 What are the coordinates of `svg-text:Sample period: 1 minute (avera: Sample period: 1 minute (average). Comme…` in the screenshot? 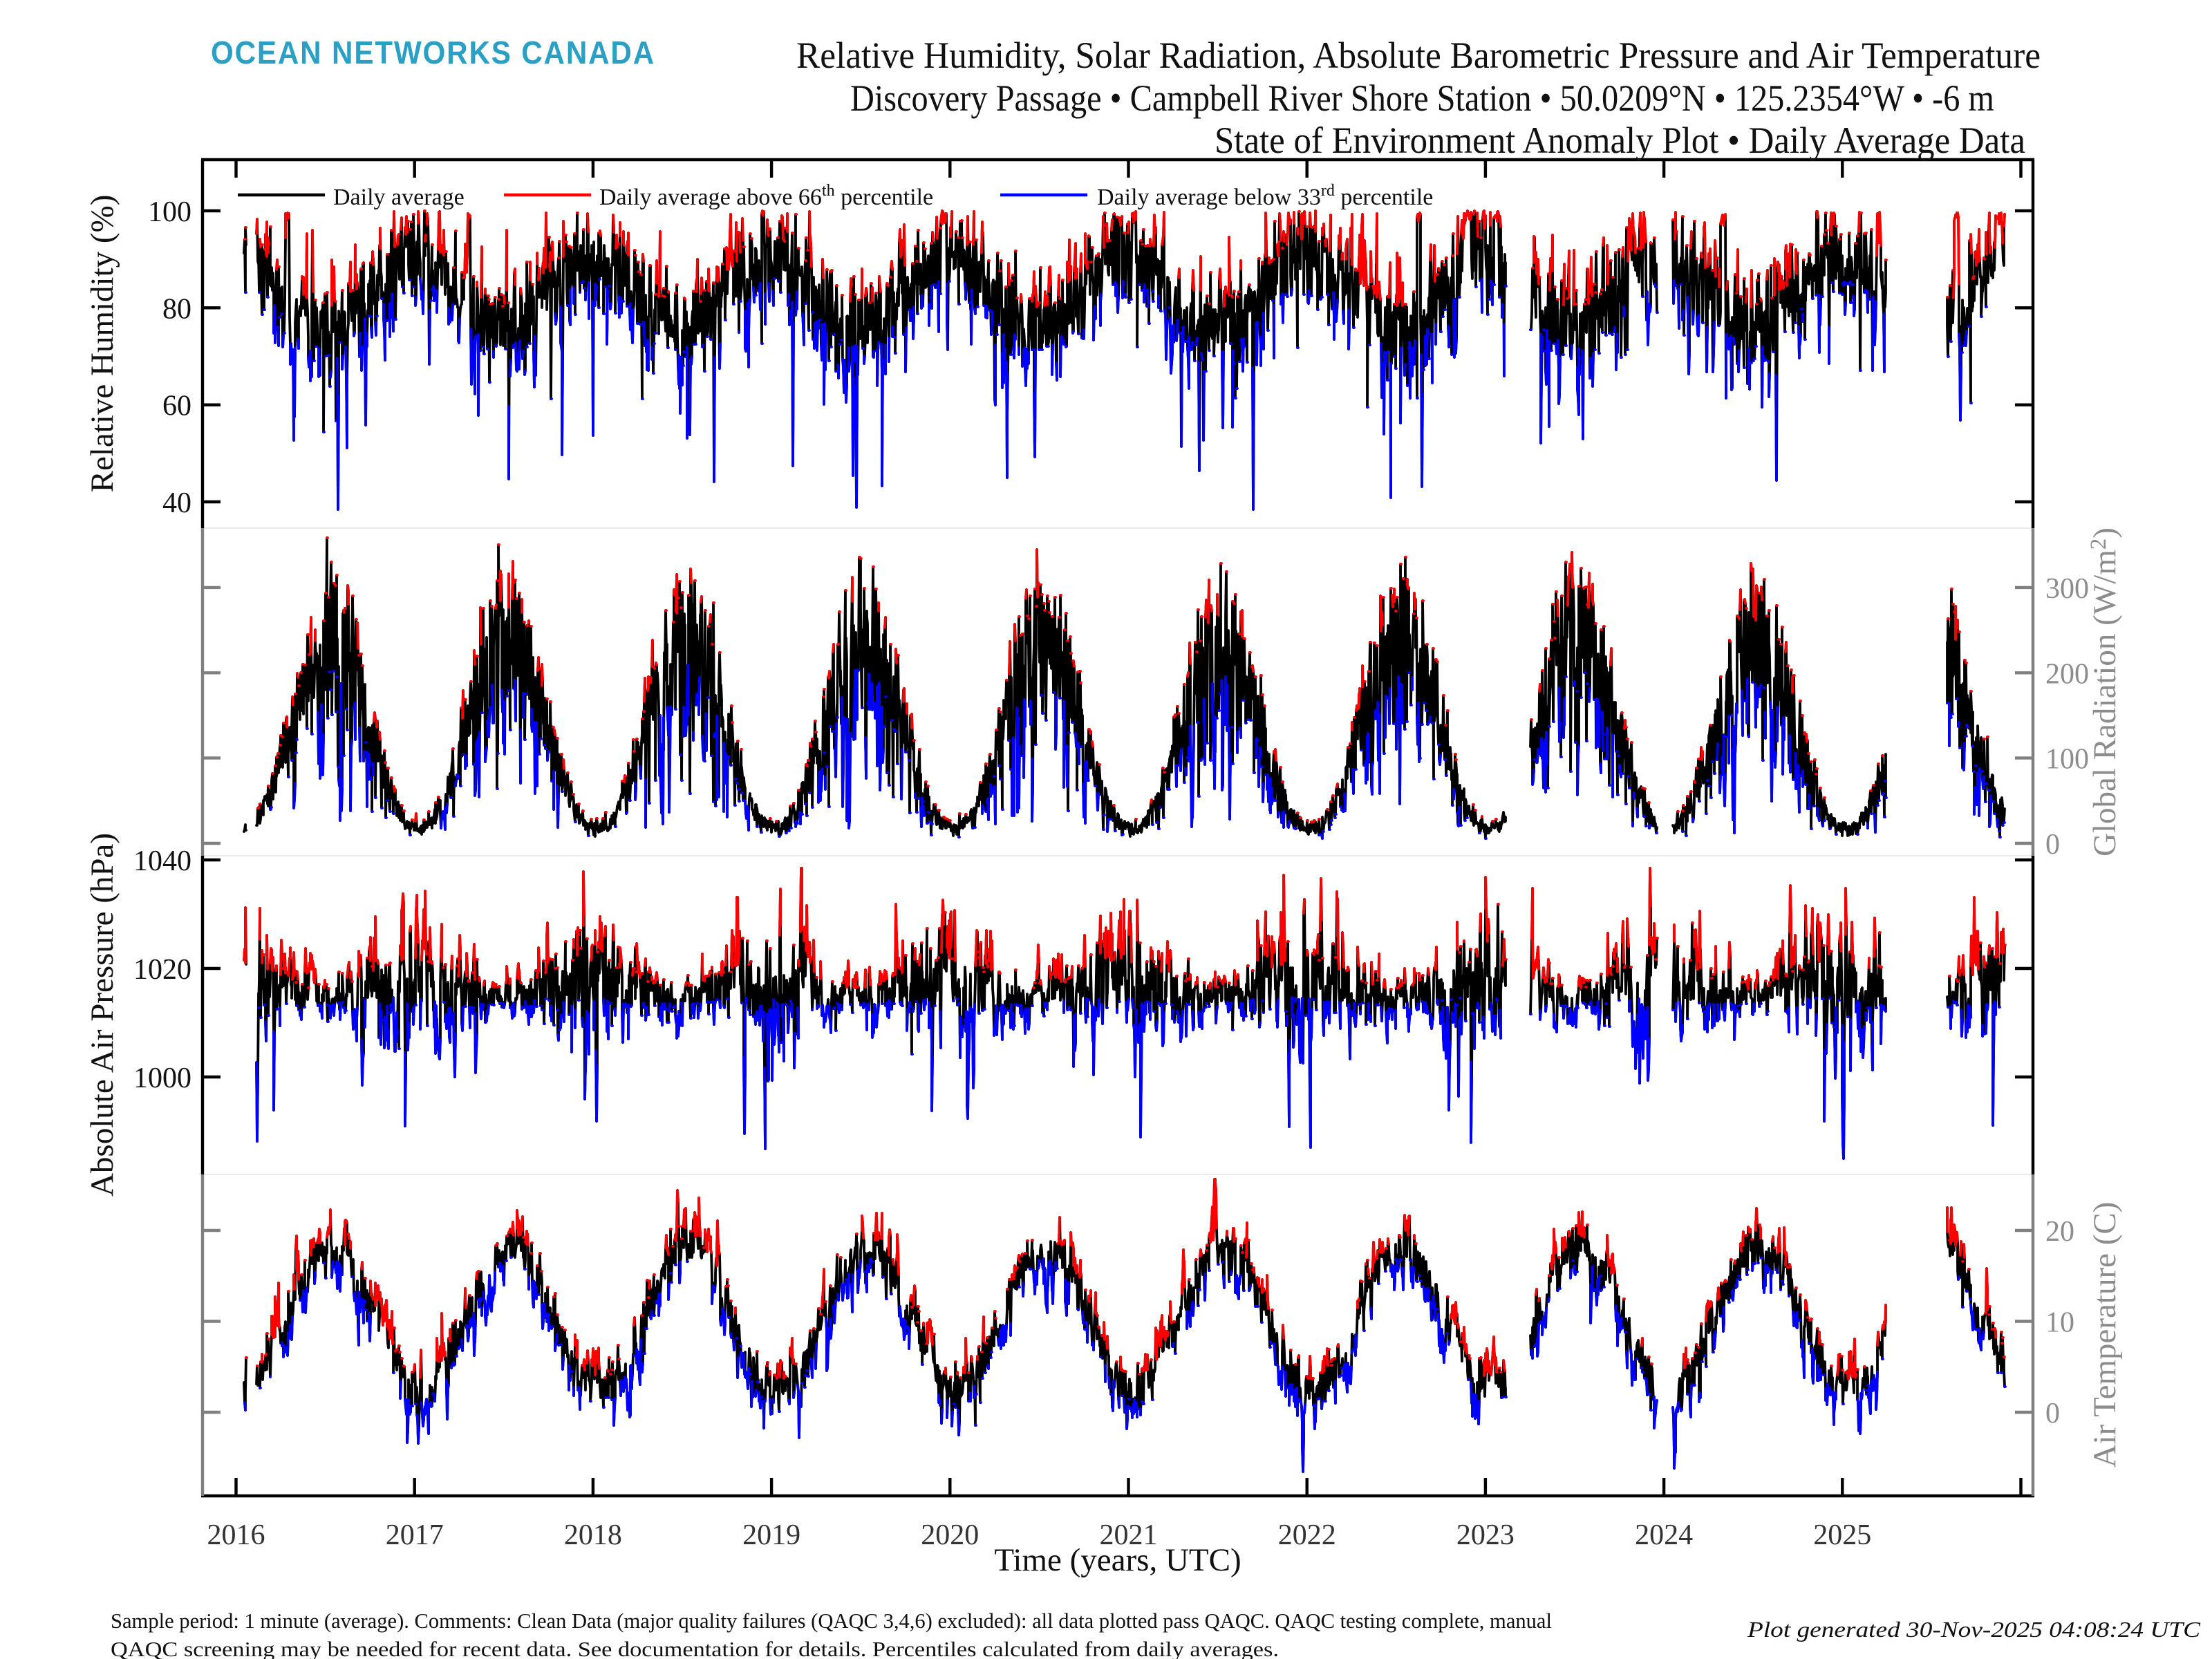 It's located at (831, 1621).